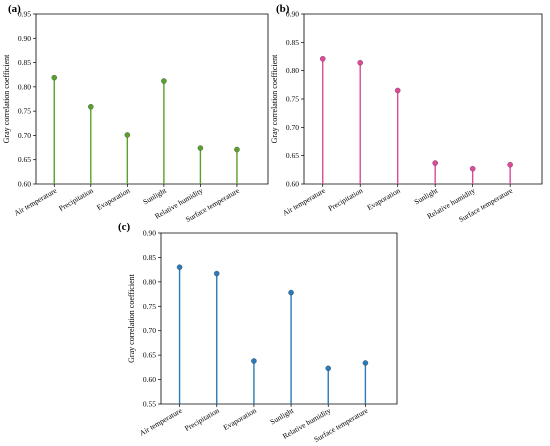  What do you see at coordinates (149, 404) in the screenshot?
I see `y-tick-label: 0.55` at bounding box center [149, 404].